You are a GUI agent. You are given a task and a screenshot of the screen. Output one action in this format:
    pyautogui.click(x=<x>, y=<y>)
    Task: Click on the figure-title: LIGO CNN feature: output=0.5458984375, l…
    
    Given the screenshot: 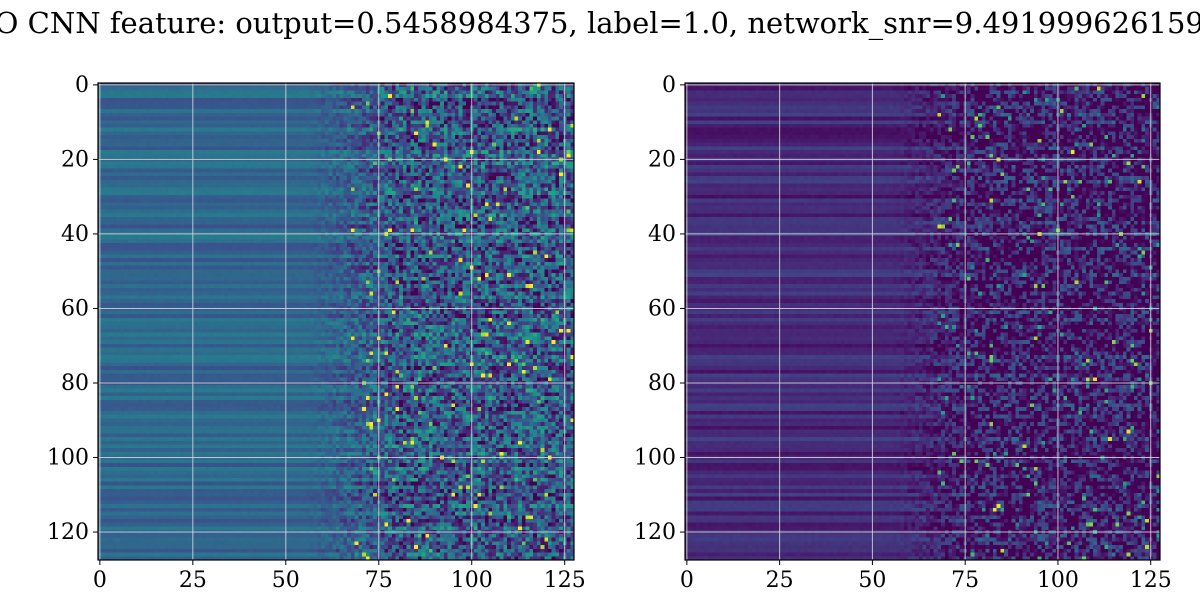 What is the action you would take?
    pyautogui.click(x=600, y=23)
    